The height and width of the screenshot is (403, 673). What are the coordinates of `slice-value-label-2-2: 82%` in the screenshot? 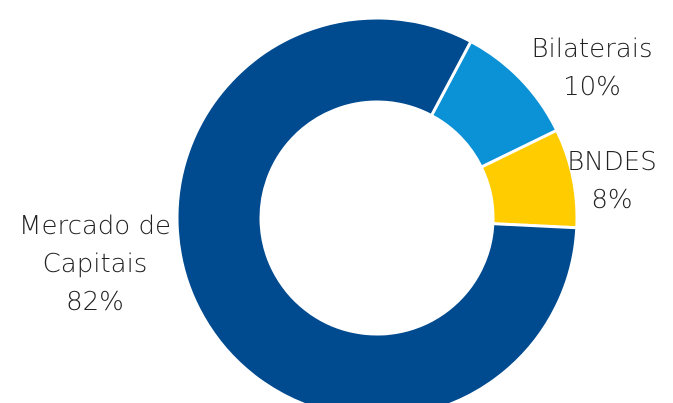 It's located at (95, 302).